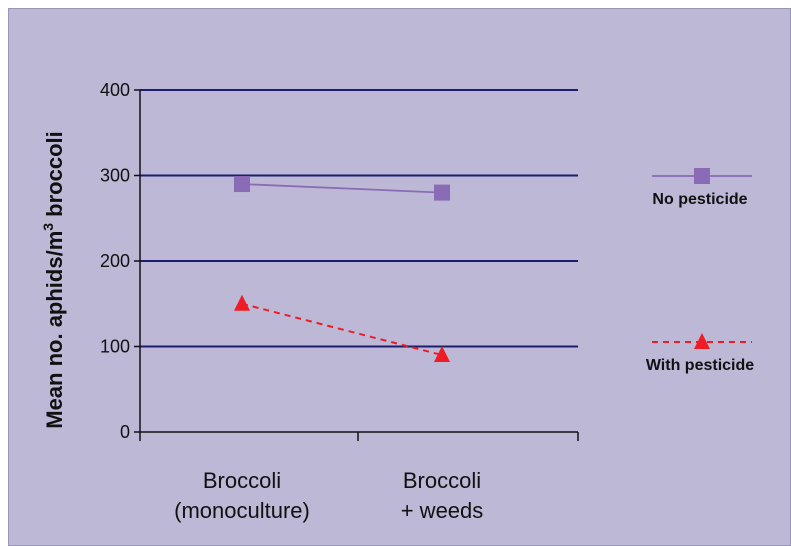 This screenshot has height=546, width=791. Describe the element at coordinates (115, 347) in the screenshot. I see `y-tick-label: 100` at that location.